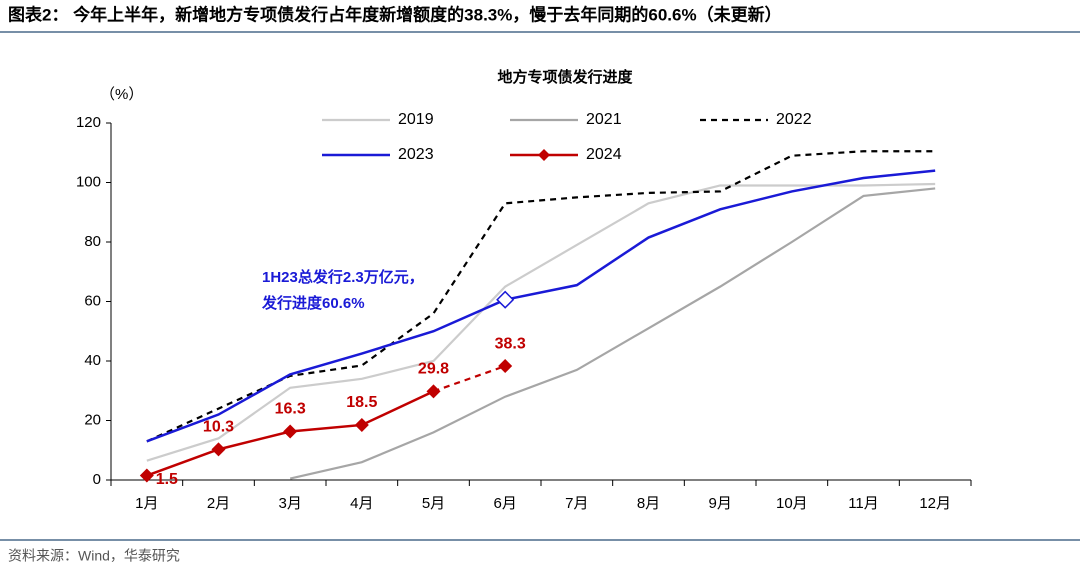 This screenshot has height=578, width=1080. Describe the element at coordinates (218, 427) in the screenshot. I see `data-label: 10.3` at that location.